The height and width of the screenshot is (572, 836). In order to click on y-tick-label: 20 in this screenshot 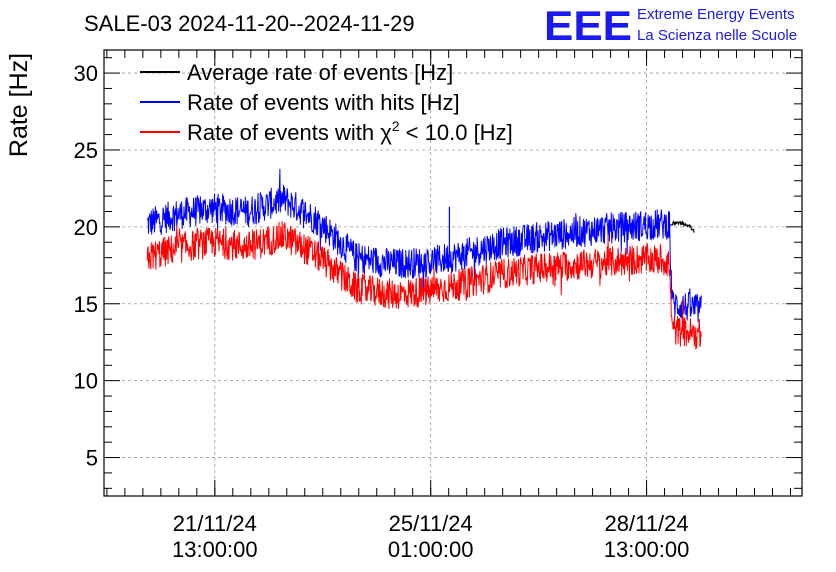, I will do `click(86, 227)`.